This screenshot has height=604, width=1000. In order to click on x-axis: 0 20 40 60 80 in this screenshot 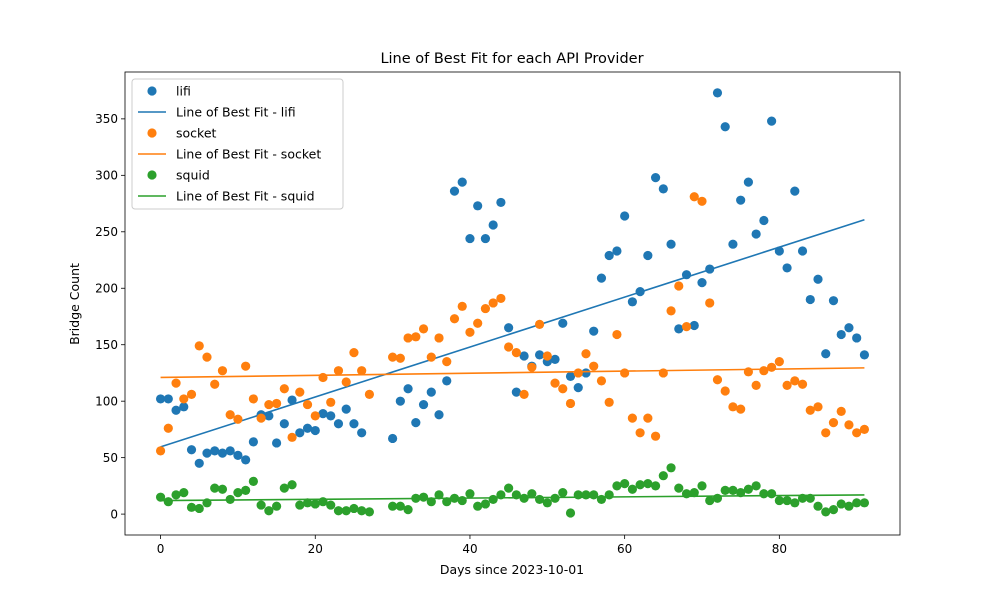, I will do `click(472, 545)`.